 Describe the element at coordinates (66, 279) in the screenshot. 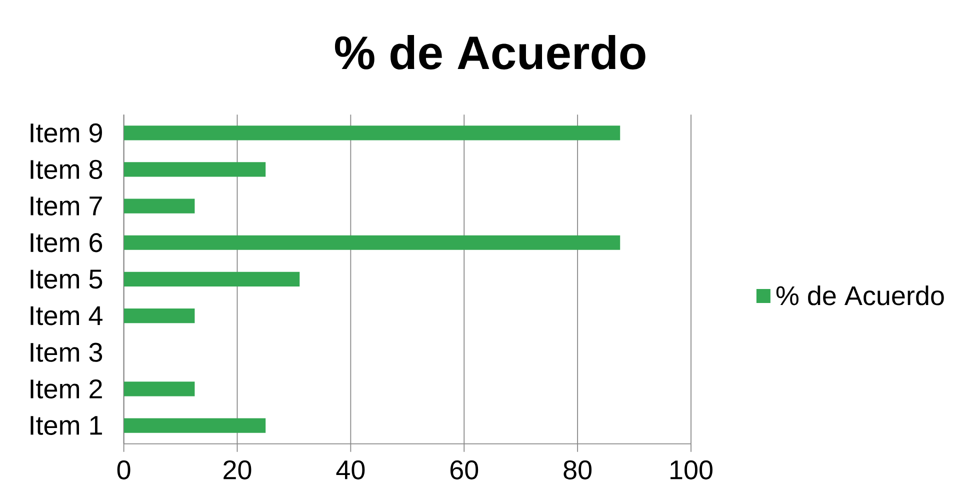

I see `y-tick-label: Item 5` at that location.